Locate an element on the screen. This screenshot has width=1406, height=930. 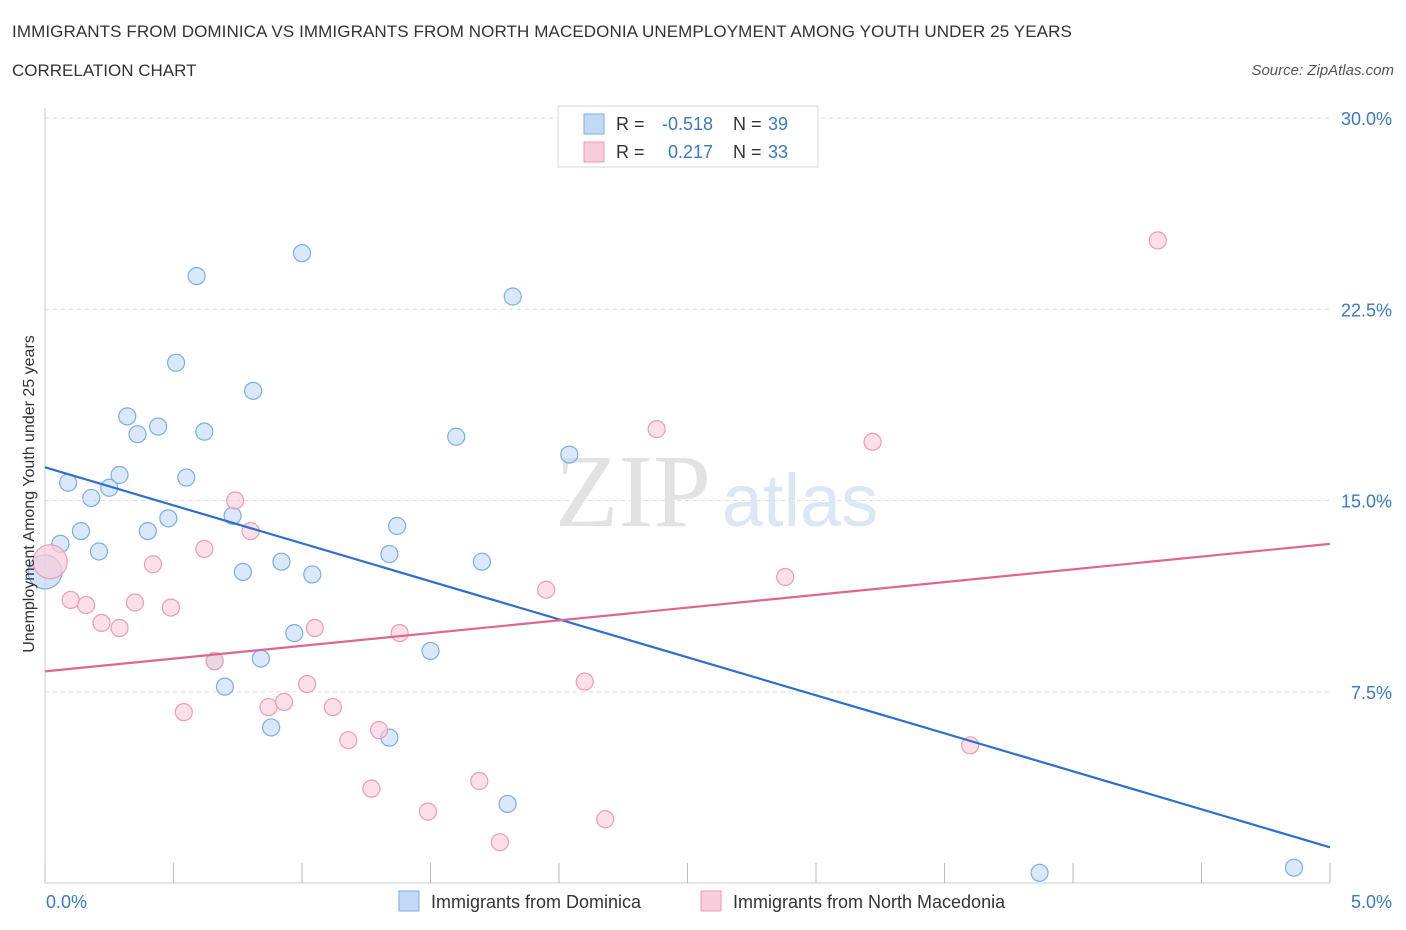
legend-label-macedonia: Immigrants from North Macedonia is located at coordinates (869, 902).